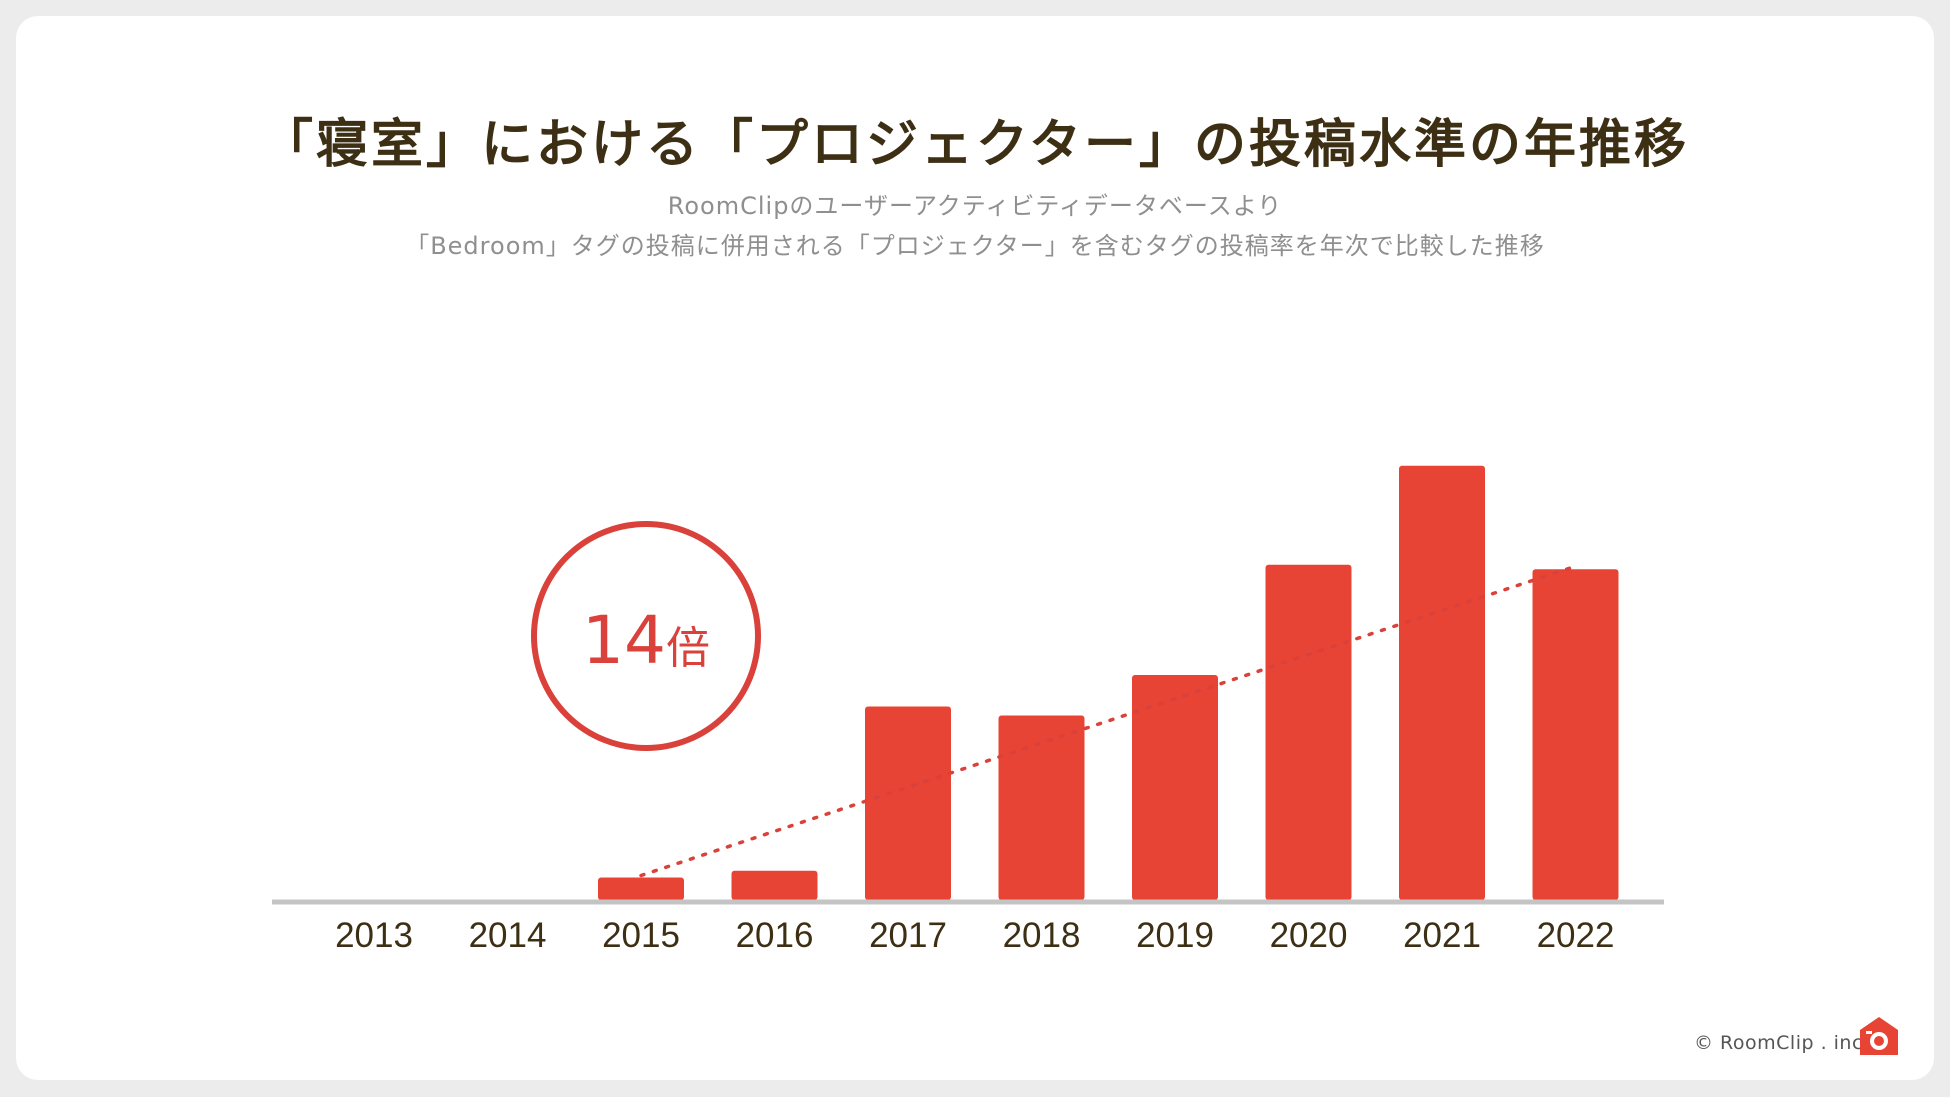 This screenshot has width=1950, height=1097. I want to click on x-tick-label-2016: 2016, so click(775, 935).